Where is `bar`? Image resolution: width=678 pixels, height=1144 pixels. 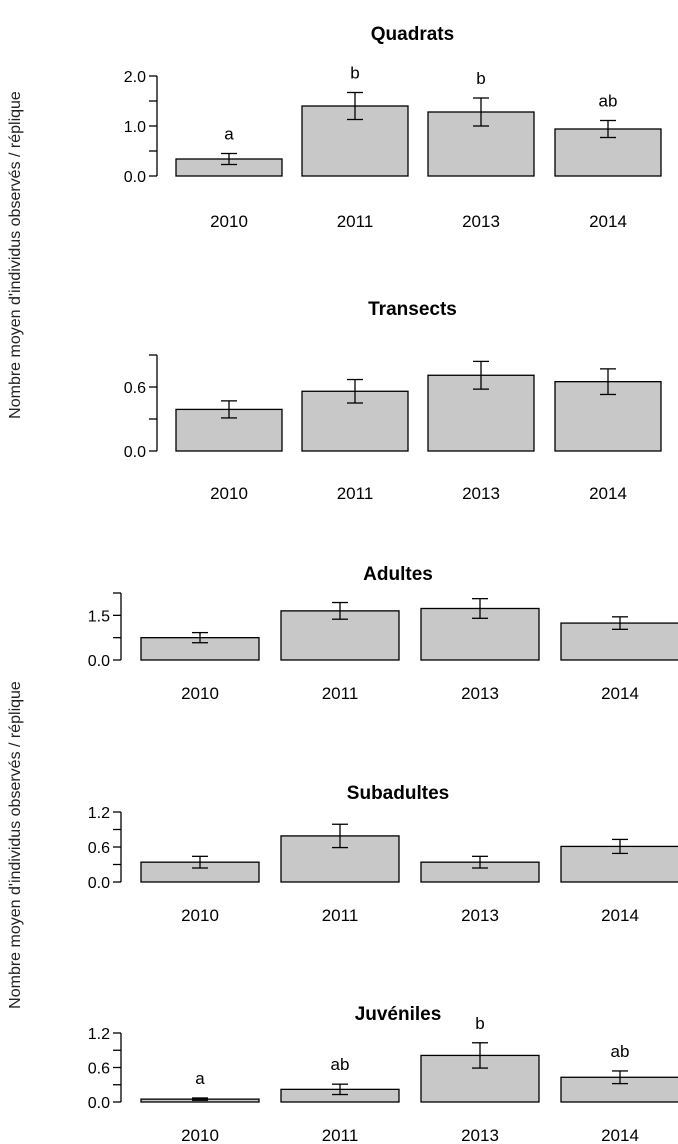 bar is located at coordinates (608, 416).